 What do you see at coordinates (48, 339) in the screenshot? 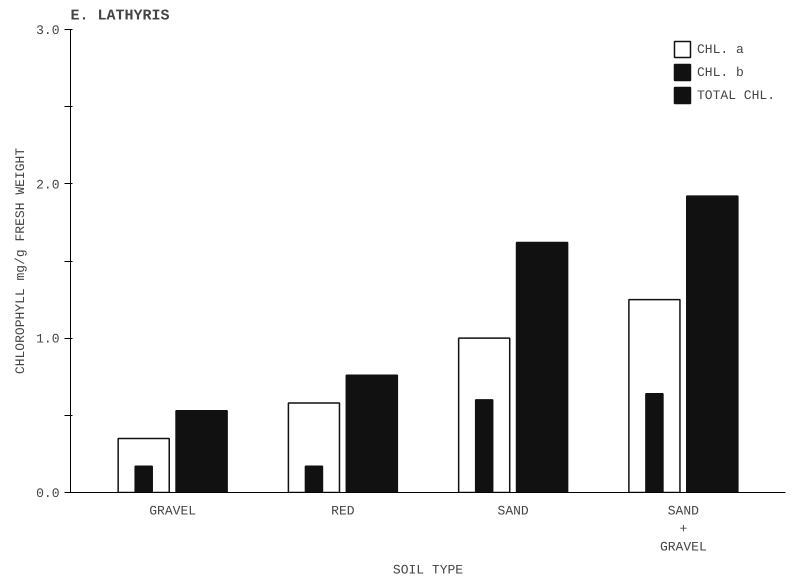
I see `y-tick-label: 1.0` at bounding box center [48, 339].